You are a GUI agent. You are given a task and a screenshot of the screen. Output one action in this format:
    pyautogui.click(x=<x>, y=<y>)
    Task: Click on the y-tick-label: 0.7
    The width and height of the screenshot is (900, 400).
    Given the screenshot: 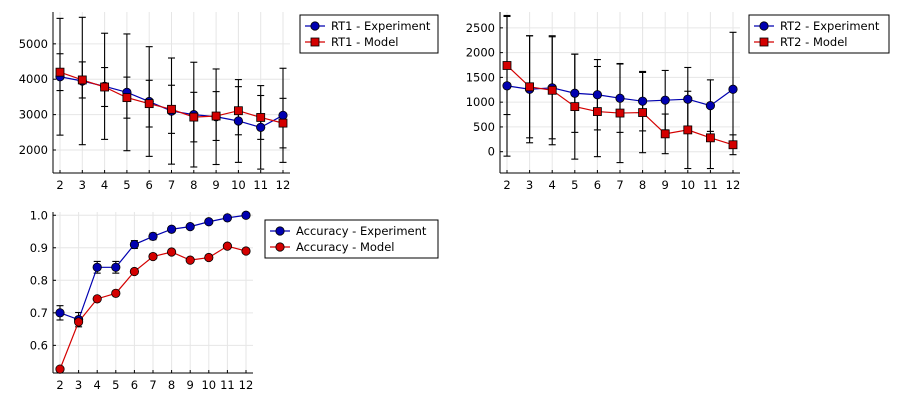 What is the action you would take?
    pyautogui.click(x=39, y=313)
    